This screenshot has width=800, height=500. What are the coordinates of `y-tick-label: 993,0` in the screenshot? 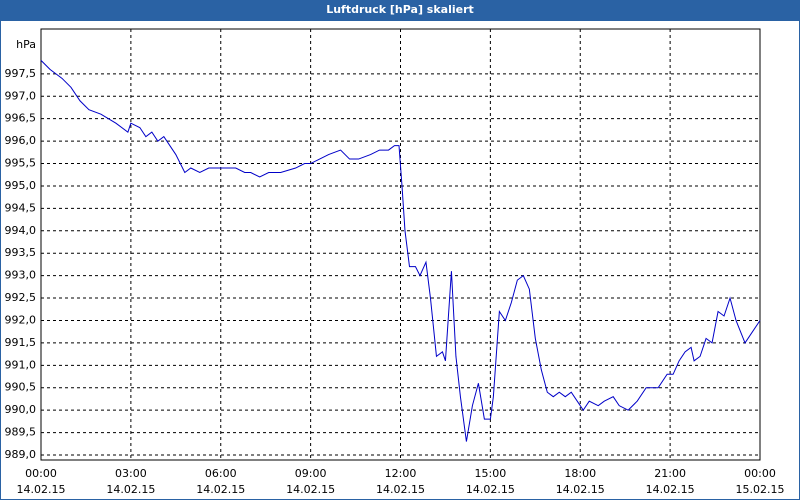 It's located at (21, 275).